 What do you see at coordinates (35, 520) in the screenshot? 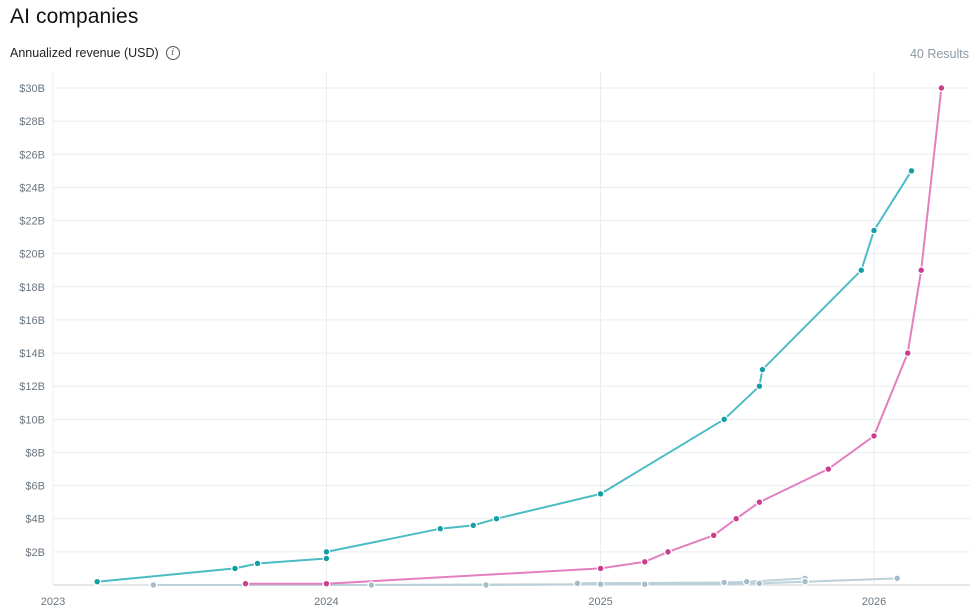
I see `y-tick-label: $4B` at bounding box center [35, 520].